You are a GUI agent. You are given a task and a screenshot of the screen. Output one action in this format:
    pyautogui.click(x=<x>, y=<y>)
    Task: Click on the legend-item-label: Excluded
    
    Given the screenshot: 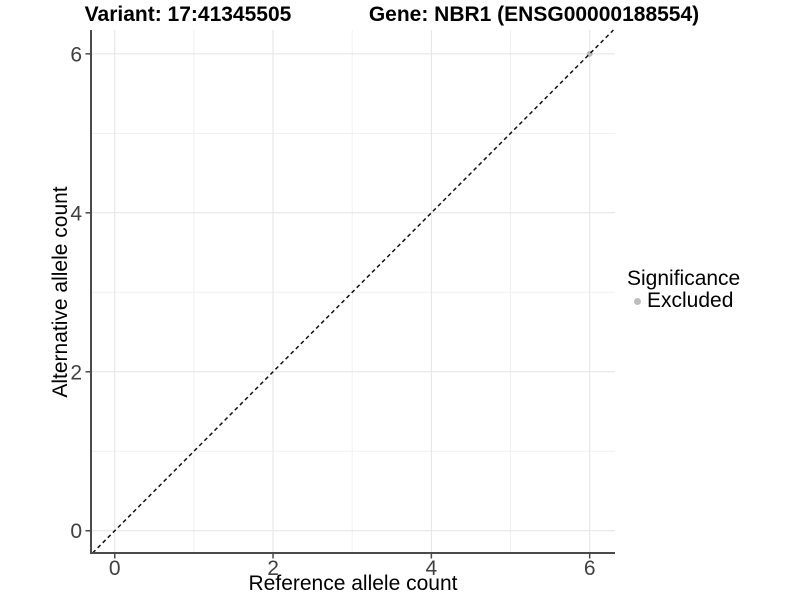 What is the action you would take?
    pyautogui.click(x=690, y=300)
    